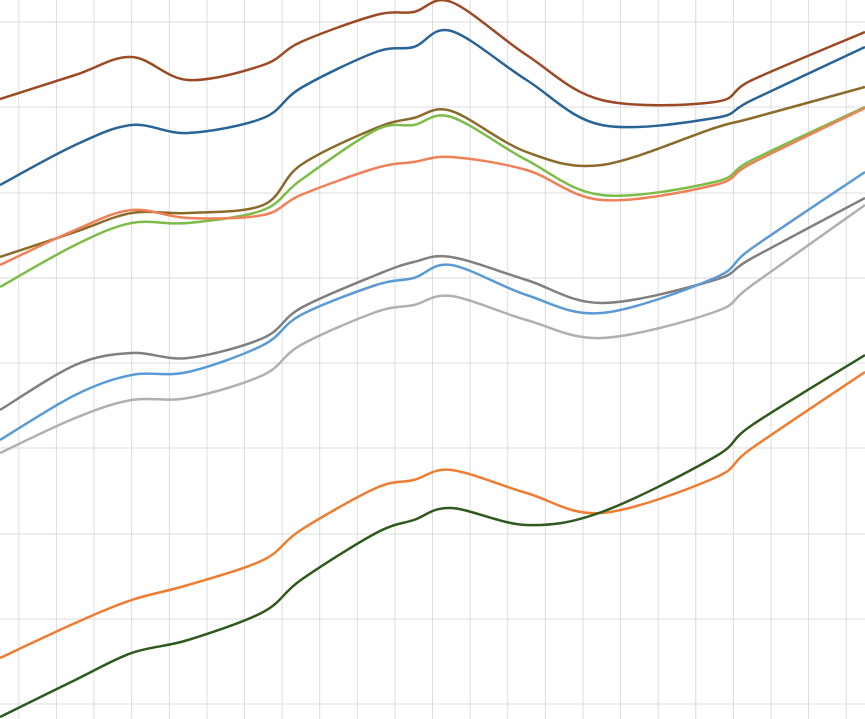  What do you see at coordinates (432, 53) in the screenshot?
I see `line-series` at bounding box center [432, 53].